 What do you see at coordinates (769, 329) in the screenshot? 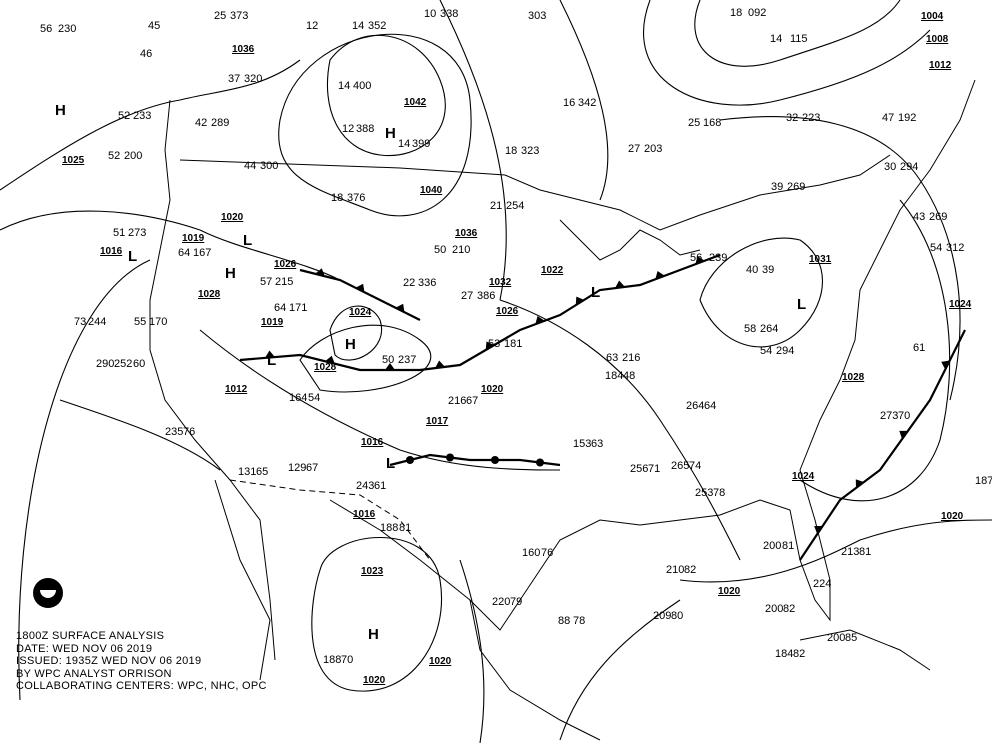
I see `station-value: 264` at bounding box center [769, 329].